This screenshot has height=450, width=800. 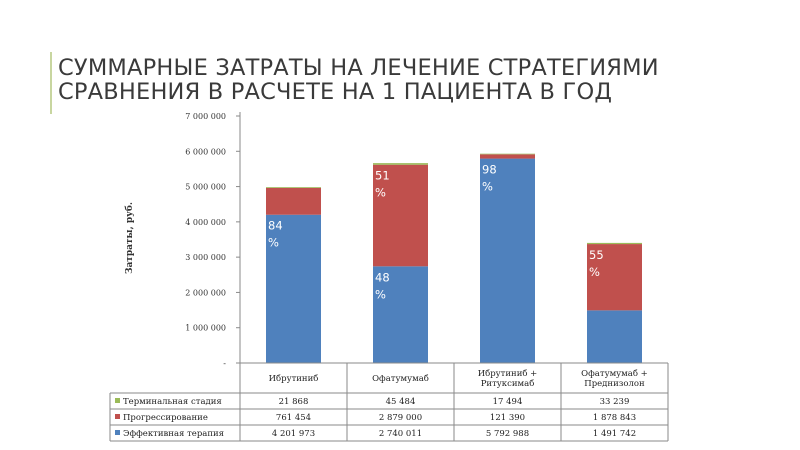 I want to click on table-cell-value: 4 201 973, so click(x=293, y=434).